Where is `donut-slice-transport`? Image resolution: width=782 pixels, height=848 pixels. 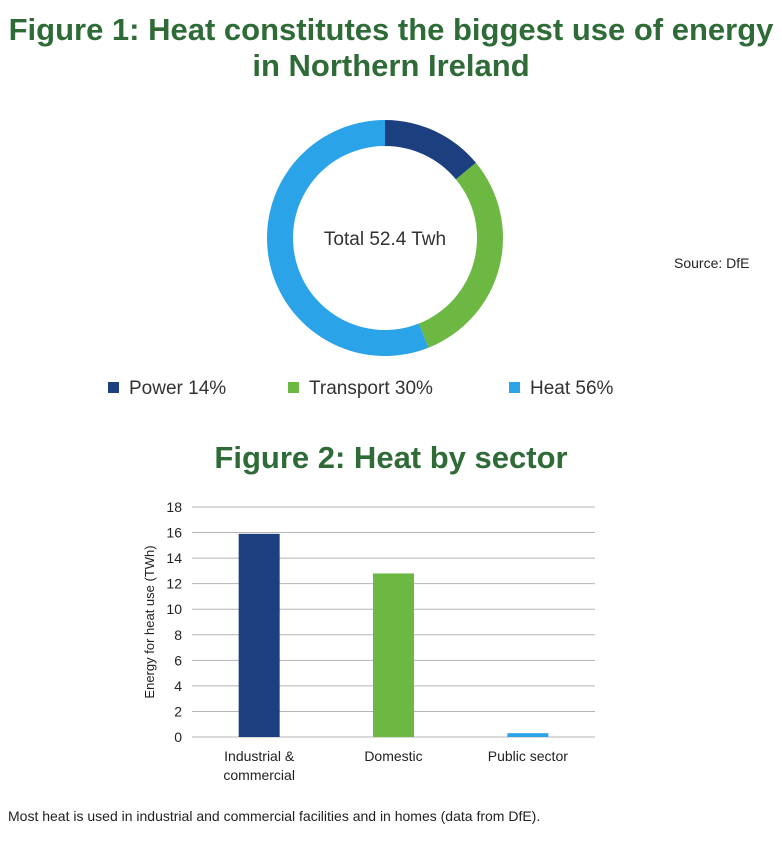
donut-slice-transport is located at coordinates (460, 255).